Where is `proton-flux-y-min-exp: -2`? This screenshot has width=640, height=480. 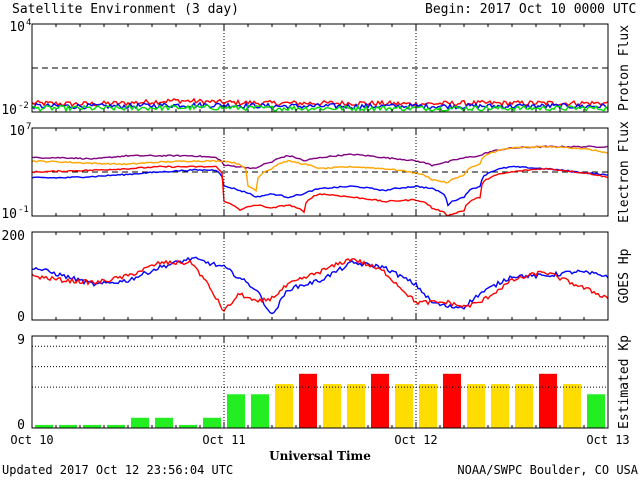 proton-flux-y-min-exp: -2 is located at coordinates (23, 106).